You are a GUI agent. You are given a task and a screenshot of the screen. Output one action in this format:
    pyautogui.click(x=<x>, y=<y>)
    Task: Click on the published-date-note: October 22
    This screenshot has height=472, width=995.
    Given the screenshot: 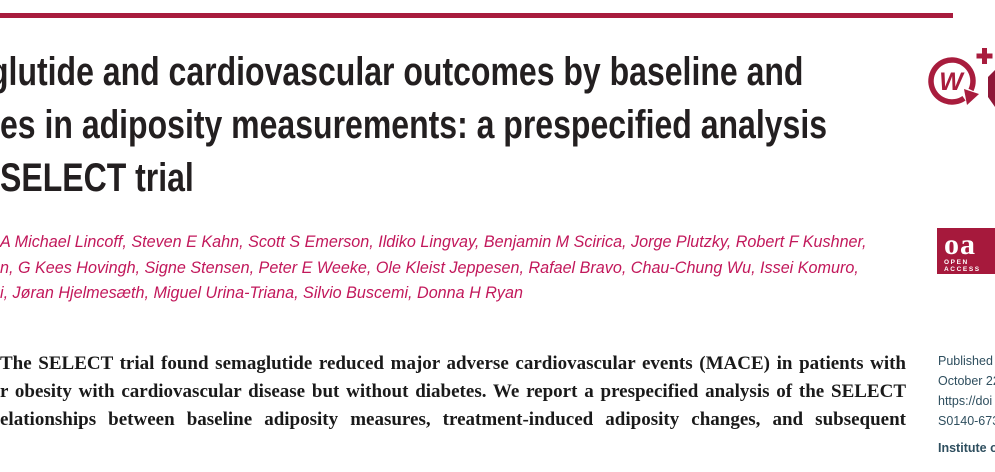 What is the action you would take?
    pyautogui.click(x=966, y=381)
    